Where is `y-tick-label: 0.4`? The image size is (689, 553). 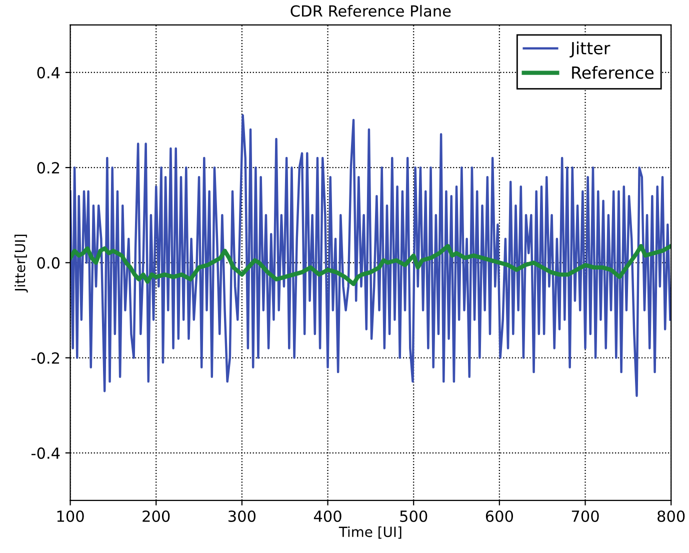 y-tick-label: 0.4 is located at coordinates (48, 72).